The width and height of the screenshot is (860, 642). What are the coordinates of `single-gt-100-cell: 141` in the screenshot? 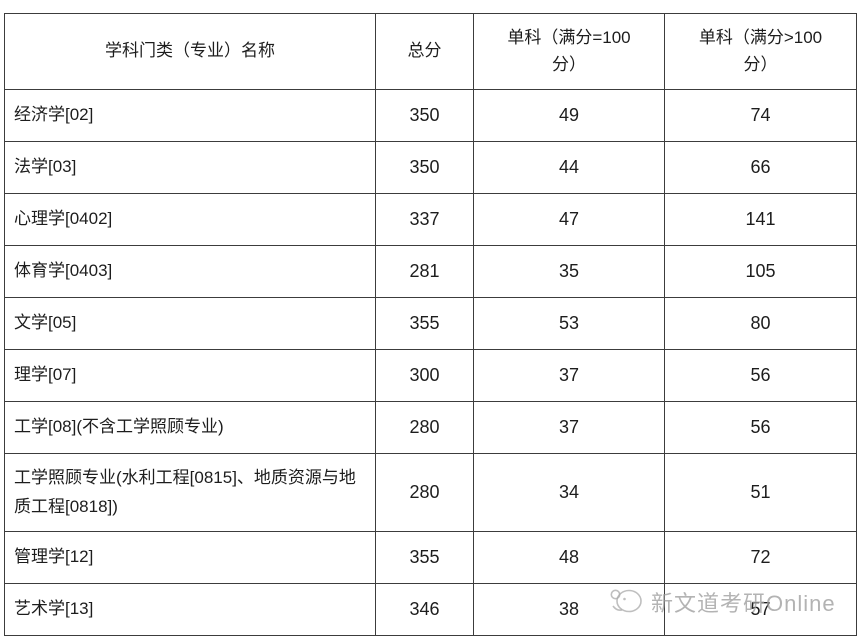 It's located at (760, 219).